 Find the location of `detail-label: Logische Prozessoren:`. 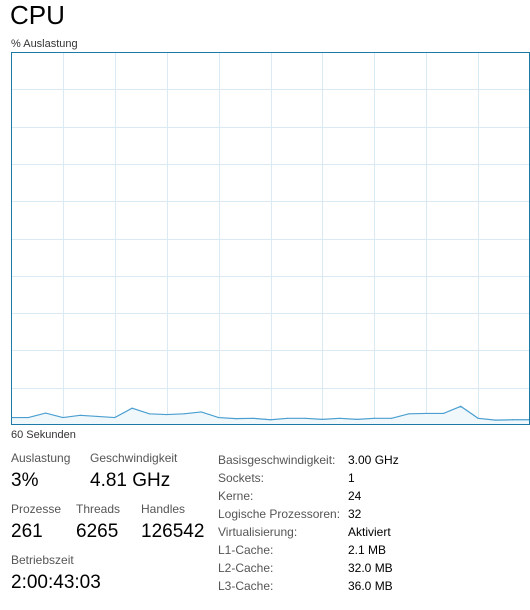

detail-label: Logische Prozessoren: is located at coordinates (279, 514).